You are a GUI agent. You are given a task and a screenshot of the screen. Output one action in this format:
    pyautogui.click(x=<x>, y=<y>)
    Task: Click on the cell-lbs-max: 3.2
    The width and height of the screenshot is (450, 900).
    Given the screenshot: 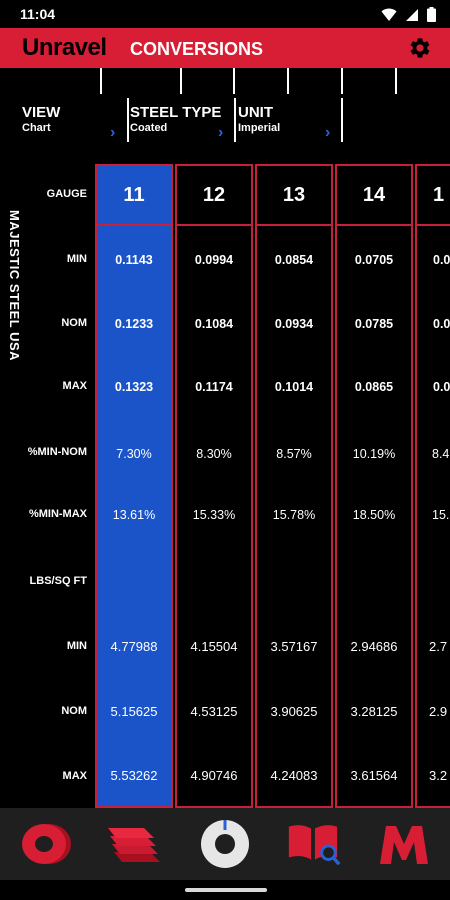 What is the action you would take?
    pyautogui.click(x=438, y=775)
    